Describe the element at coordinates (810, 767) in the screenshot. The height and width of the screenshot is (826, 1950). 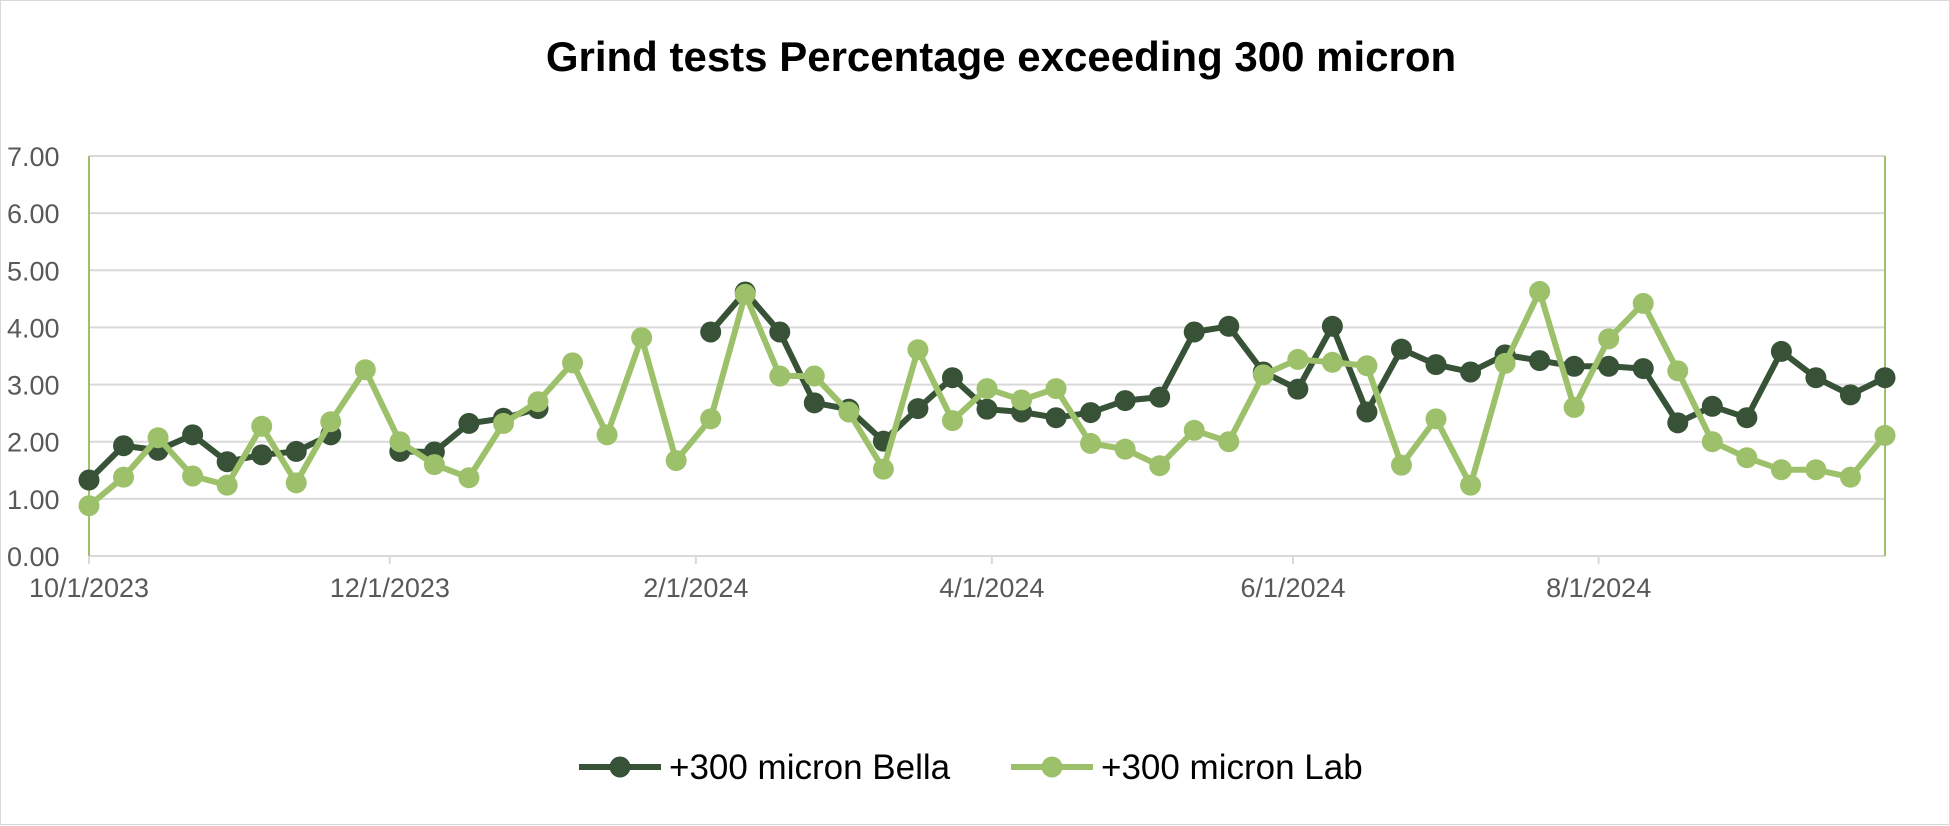
I see `legend-label: +300 micron Bella` at that location.